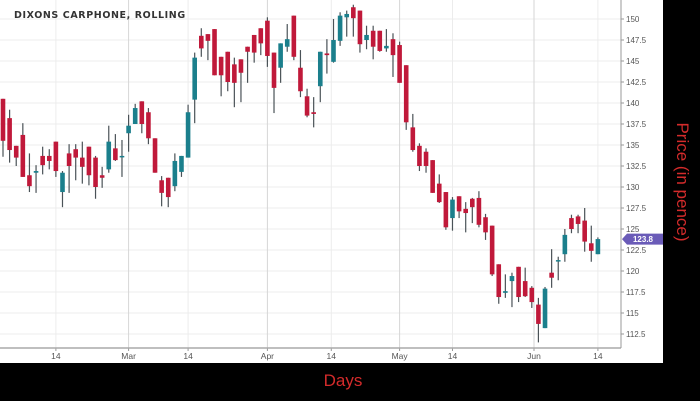 The height and width of the screenshot is (401, 700). I want to click on y-axis-title: Price (in pence), so click(682, 181).